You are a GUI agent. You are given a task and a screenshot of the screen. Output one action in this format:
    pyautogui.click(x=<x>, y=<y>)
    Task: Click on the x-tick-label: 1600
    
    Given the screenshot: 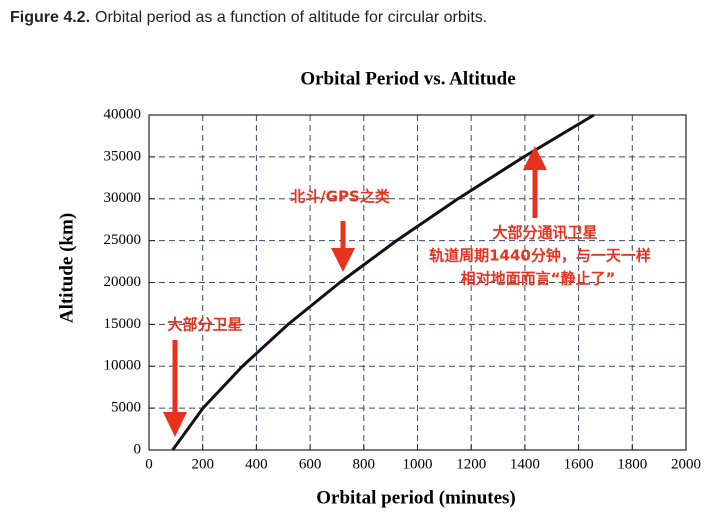 What is the action you would take?
    pyautogui.click(x=579, y=464)
    